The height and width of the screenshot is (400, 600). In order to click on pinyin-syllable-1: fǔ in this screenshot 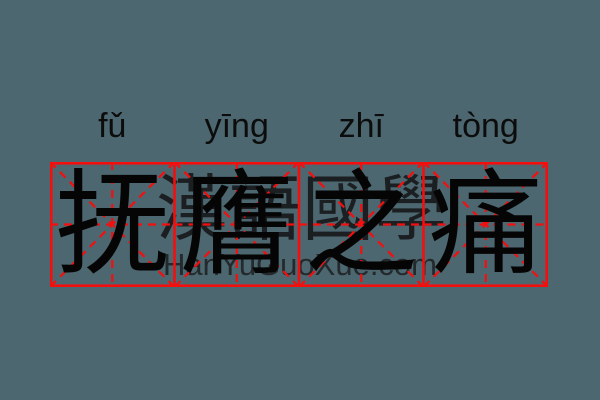, I will do `click(112, 126)`.